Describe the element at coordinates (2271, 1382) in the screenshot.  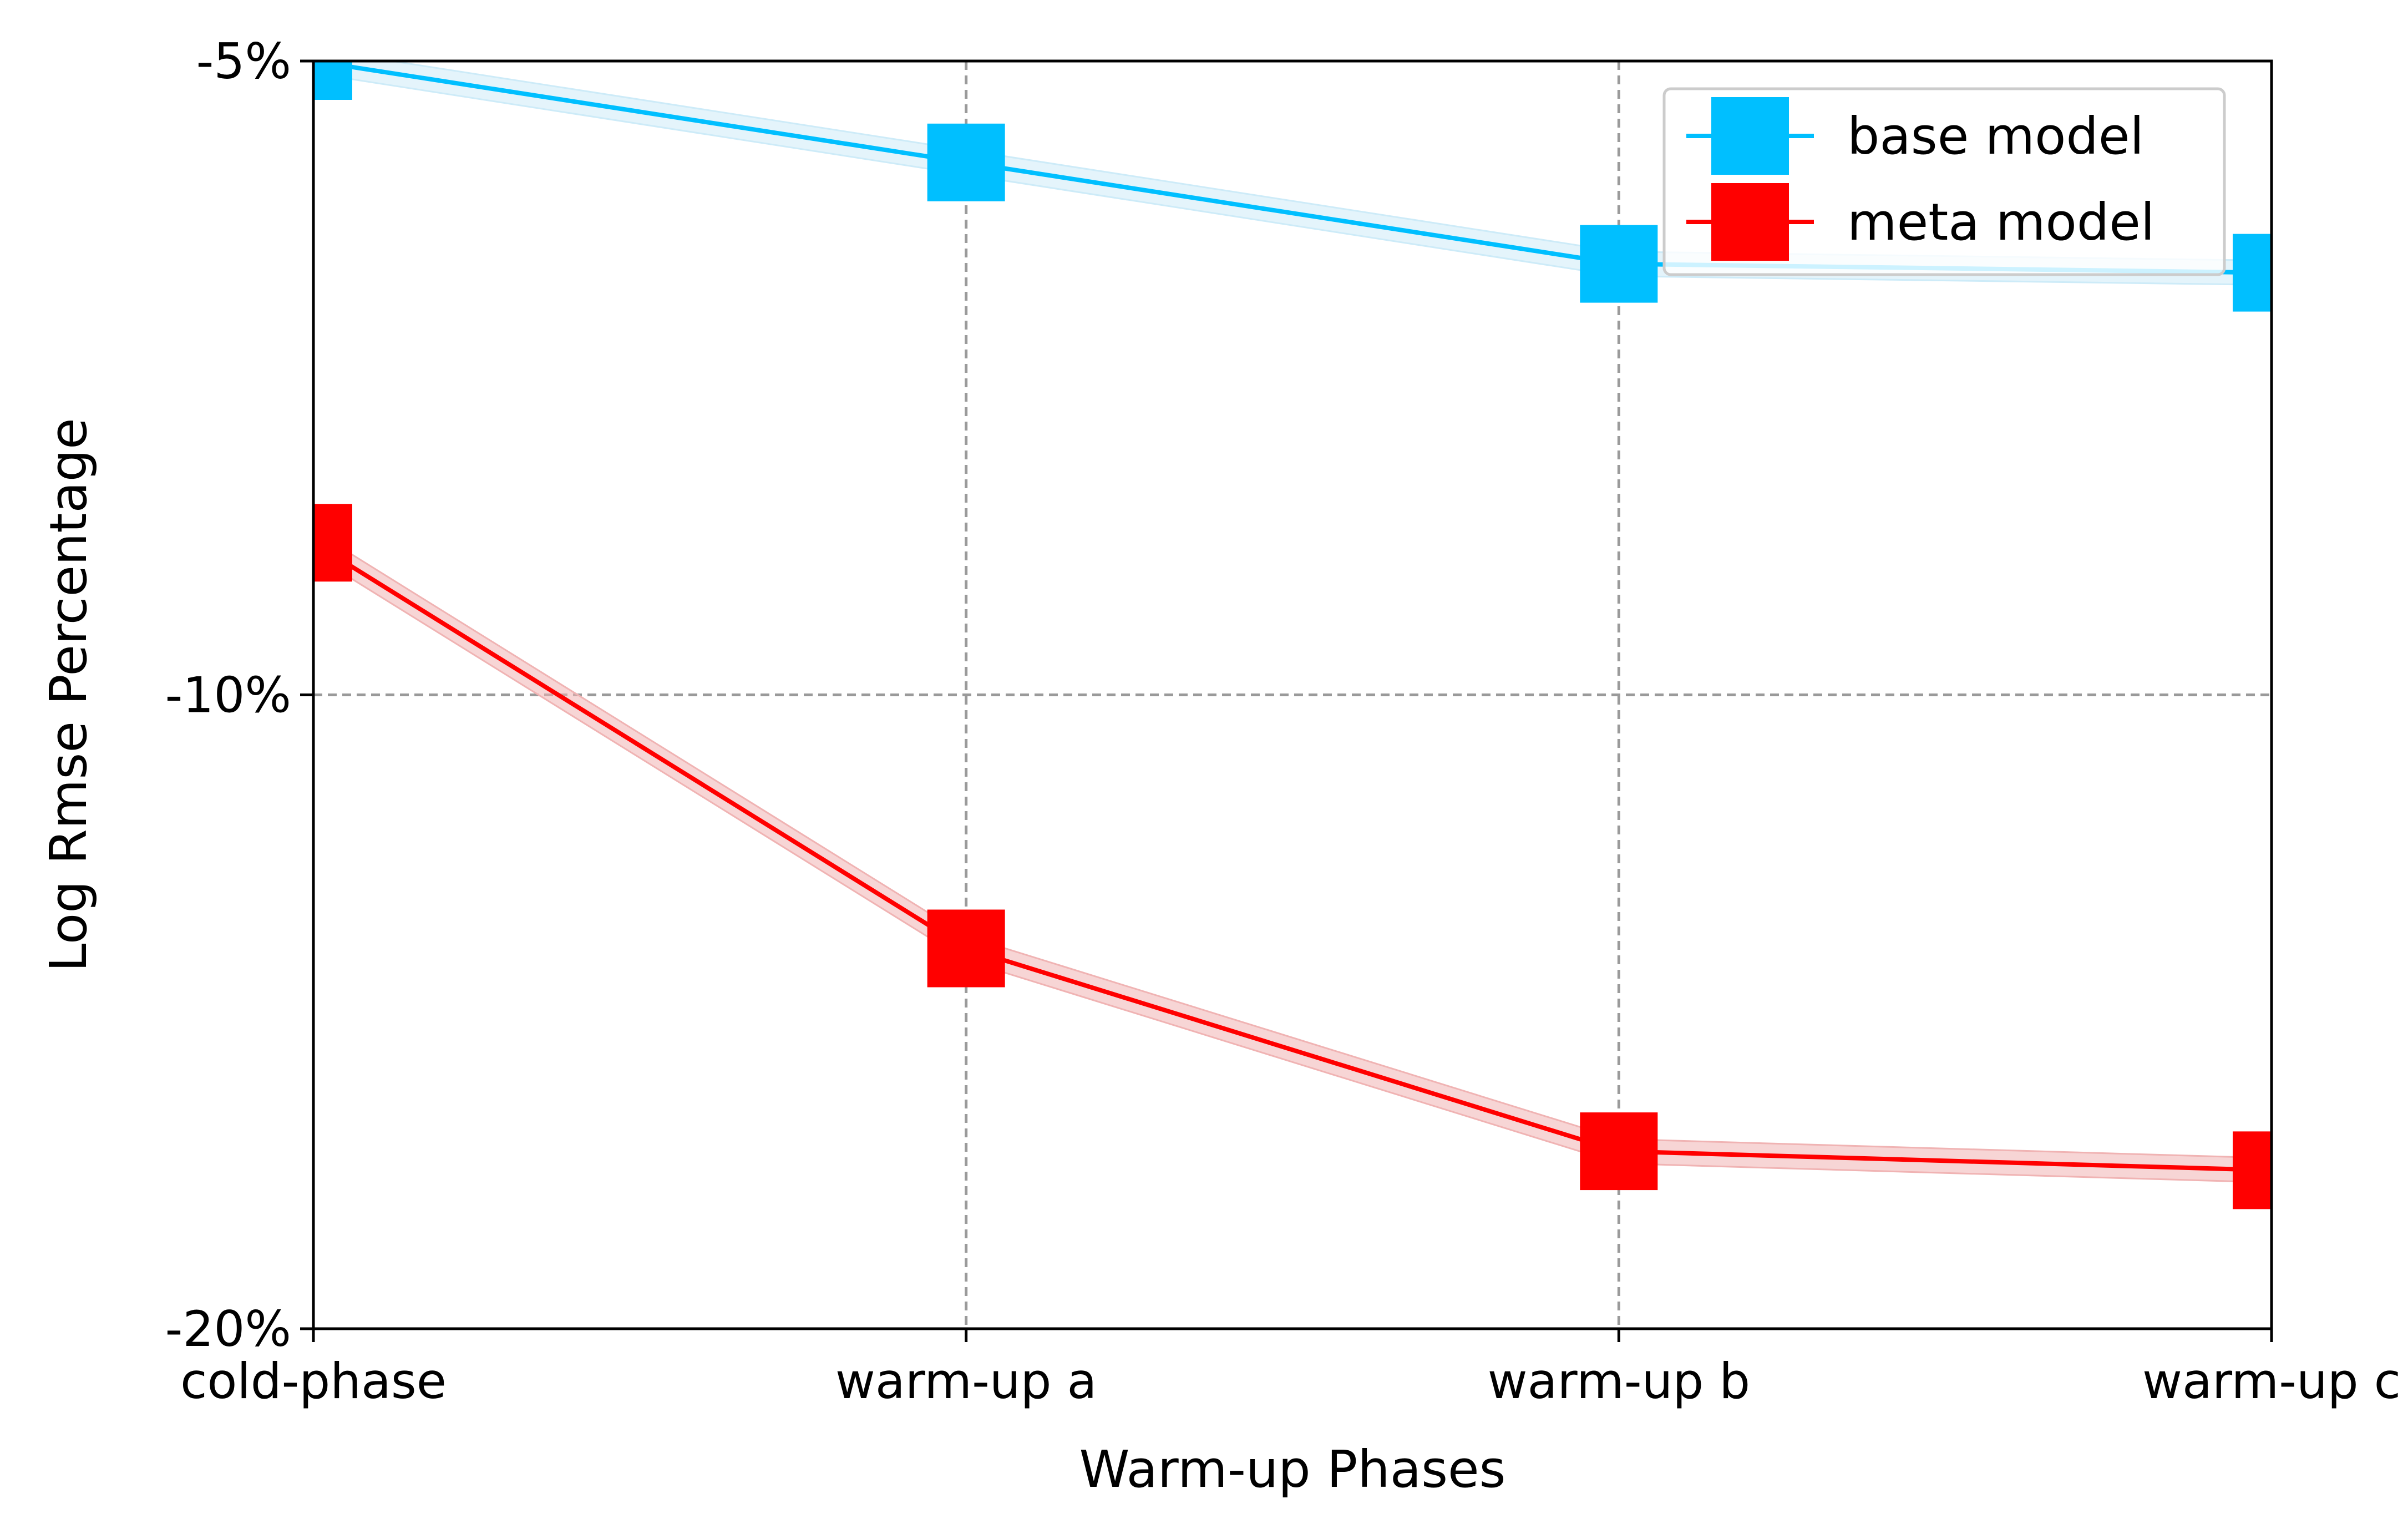
I see `x-tick-label: warm-up c` at that location.